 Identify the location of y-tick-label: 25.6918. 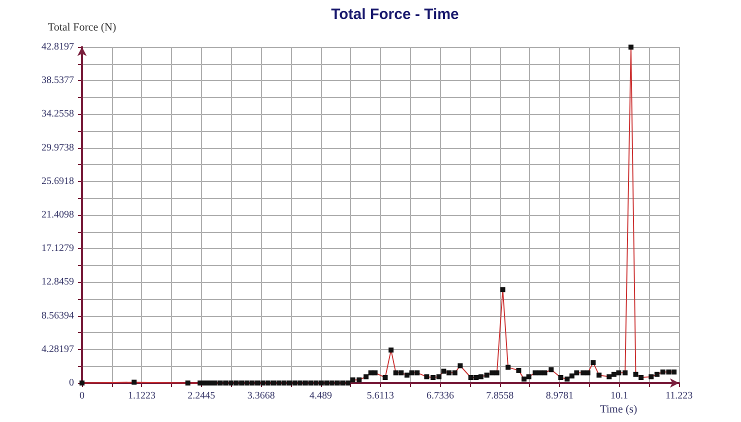
(58, 181).